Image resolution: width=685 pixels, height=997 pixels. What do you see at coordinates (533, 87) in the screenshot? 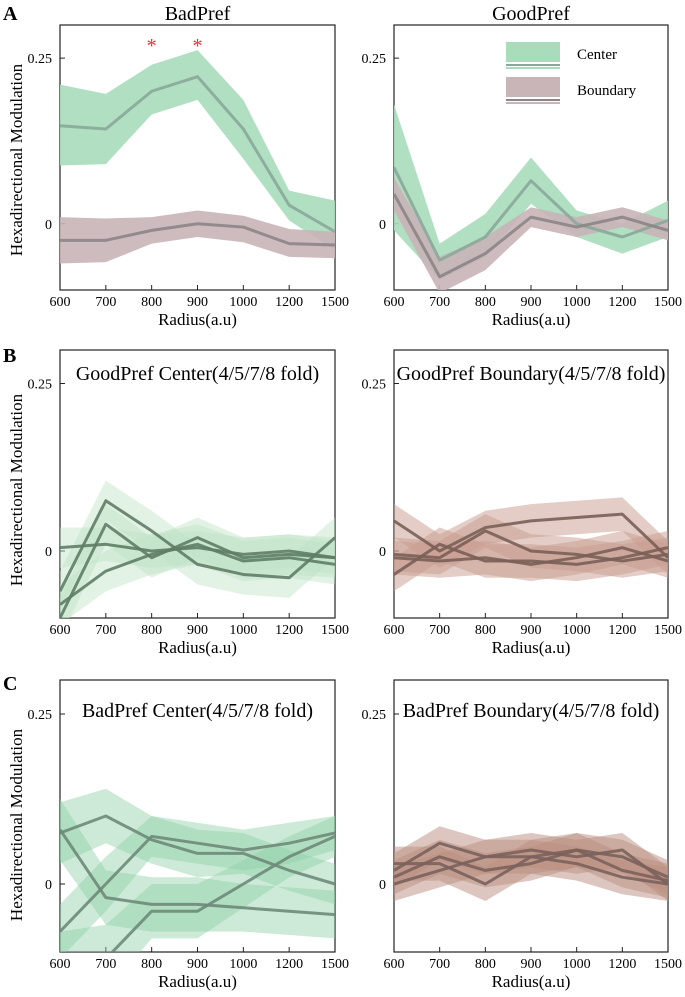
I see `legend-boundary-swatch` at bounding box center [533, 87].